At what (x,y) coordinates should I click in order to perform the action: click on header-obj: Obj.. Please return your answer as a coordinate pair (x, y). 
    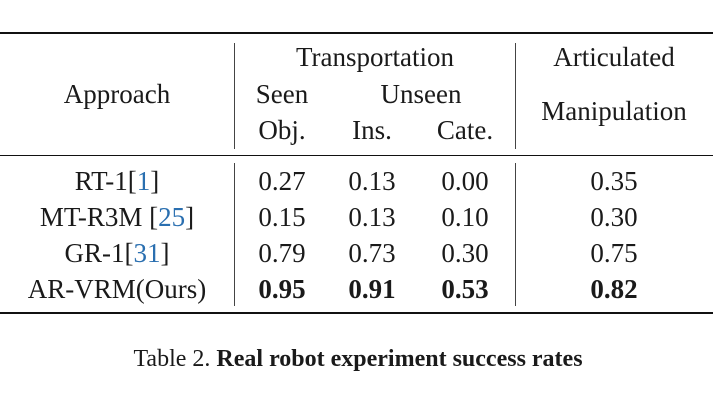
    Looking at the image, I should click on (282, 130).